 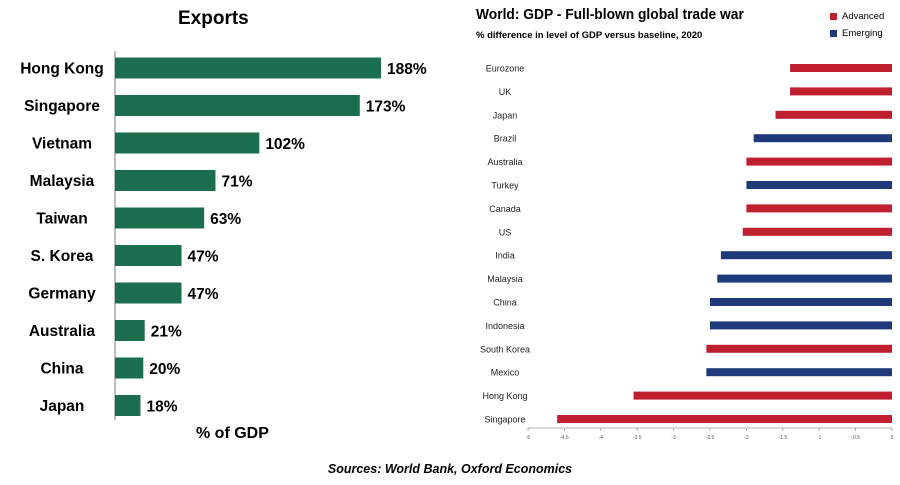 I want to click on exports-category-label-vietnam: Vietnam, so click(x=62, y=144).